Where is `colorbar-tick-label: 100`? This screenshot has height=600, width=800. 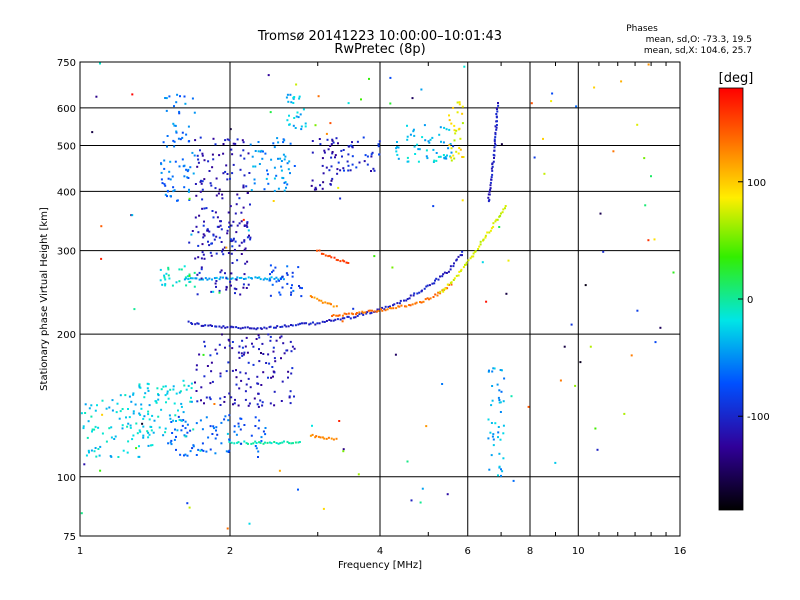 colorbar-tick-label: 100 is located at coordinates (756, 183).